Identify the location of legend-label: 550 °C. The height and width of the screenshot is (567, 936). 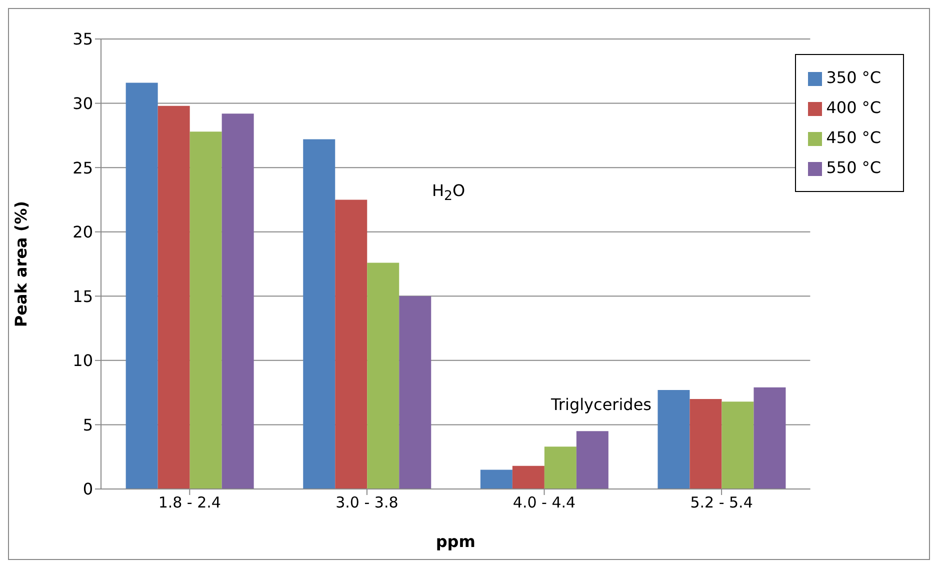
(853, 167).